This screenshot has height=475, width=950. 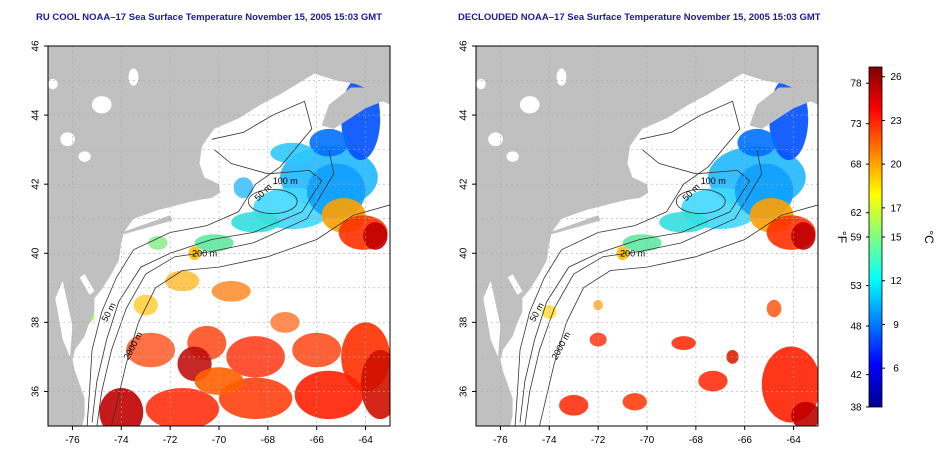 I want to click on fahrenheit-tick-label: 38, so click(x=856, y=408).